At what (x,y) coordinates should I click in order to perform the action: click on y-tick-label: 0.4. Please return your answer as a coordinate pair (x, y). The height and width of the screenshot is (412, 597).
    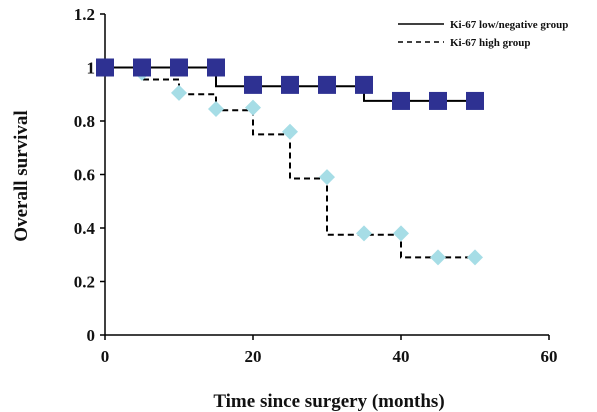
    Looking at the image, I should click on (85, 228).